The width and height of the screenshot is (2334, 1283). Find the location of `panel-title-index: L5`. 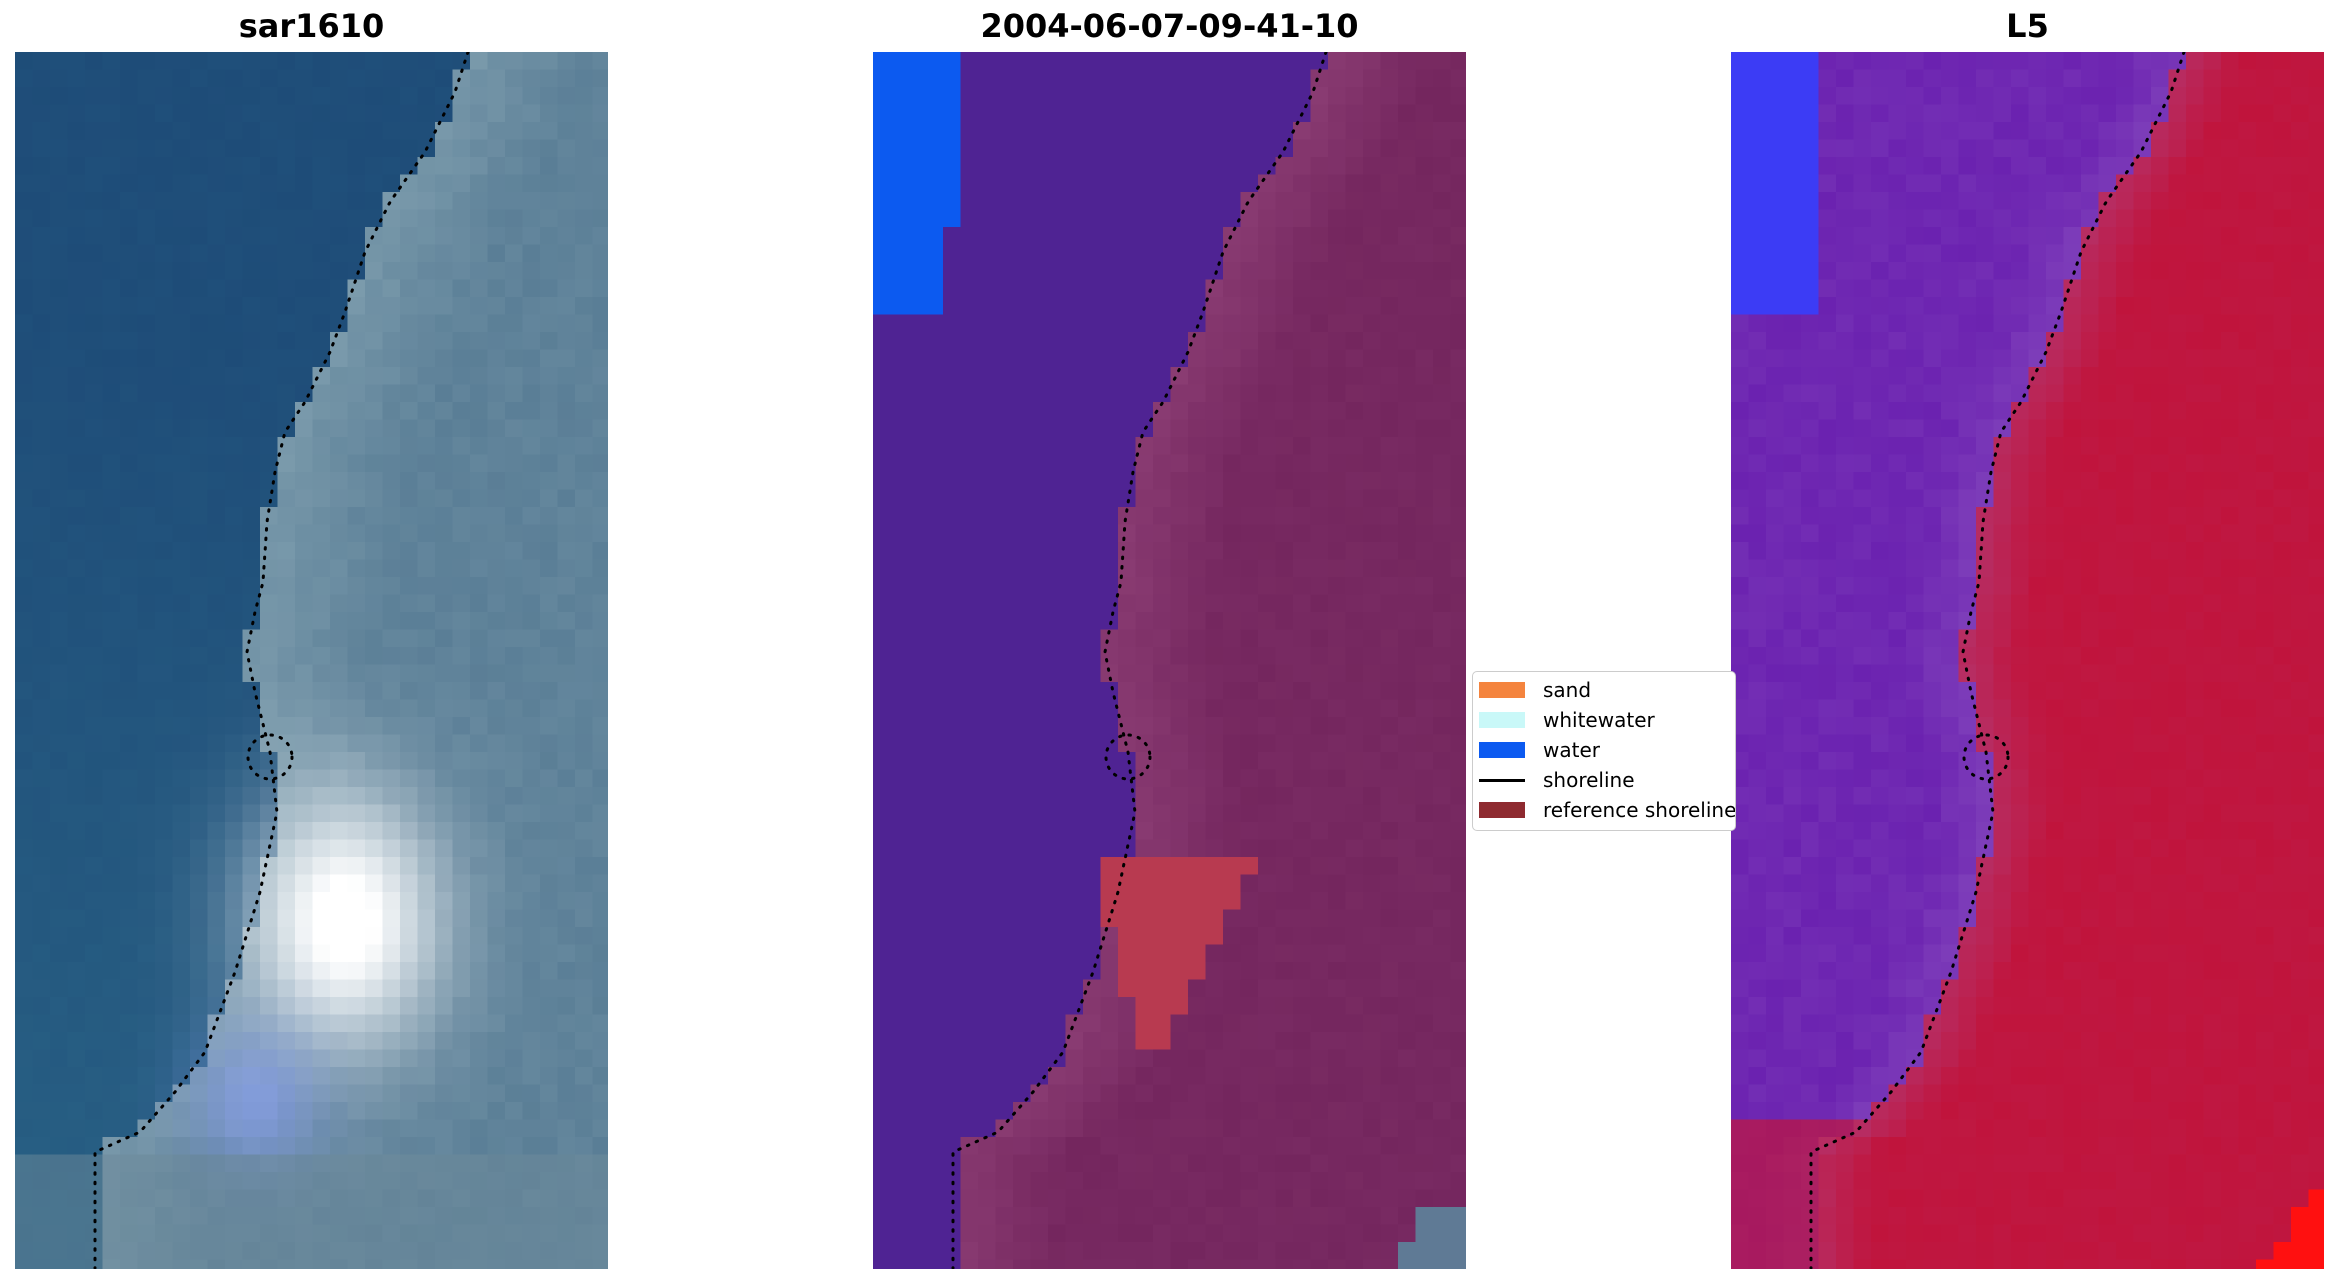

panel-title-index: L5 is located at coordinates (2027, 26).